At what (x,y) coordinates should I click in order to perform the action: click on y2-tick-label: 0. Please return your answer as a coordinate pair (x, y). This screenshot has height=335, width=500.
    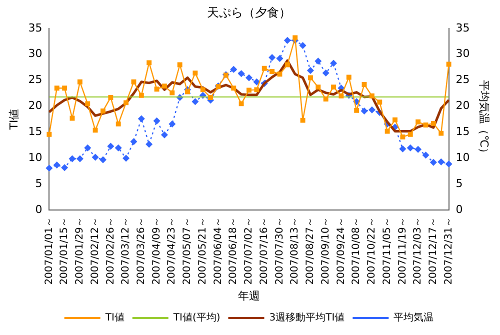
    Looking at the image, I should click on (459, 209).